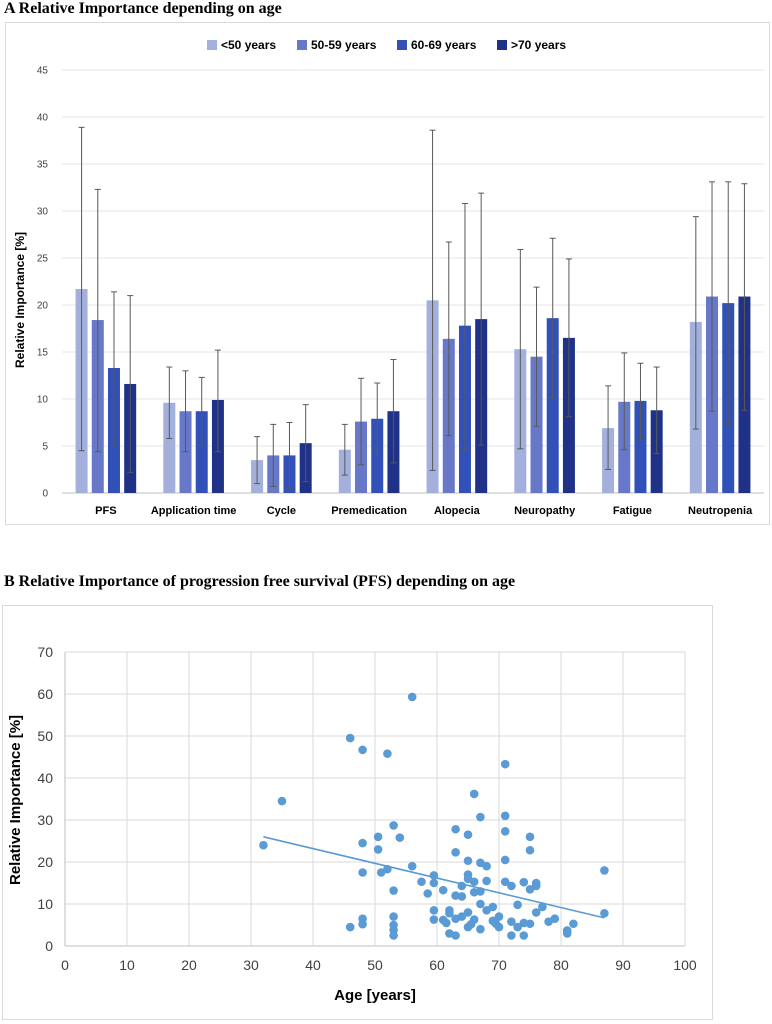 This screenshot has height=1024, width=772. Describe the element at coordinates (369, 511) in the screenshot. I see `category-label-3: Premedication` at that location.